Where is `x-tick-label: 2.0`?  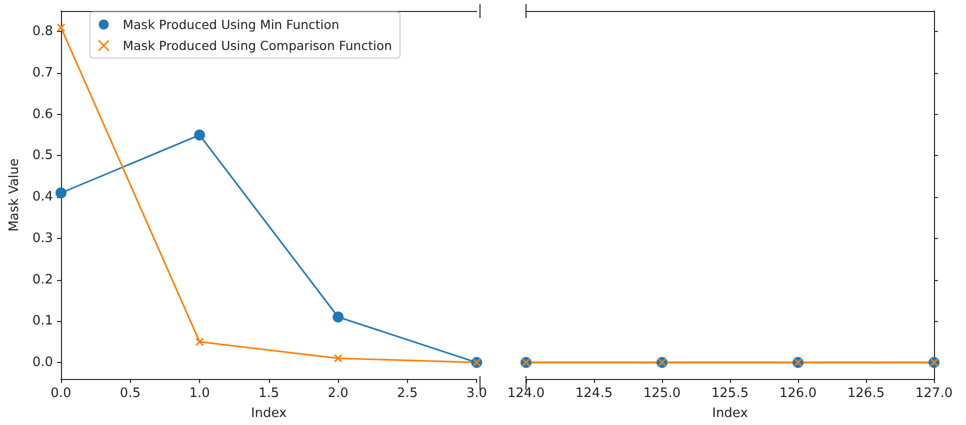
x-tick-label: 2.0 is located at coordinates (338, 393).